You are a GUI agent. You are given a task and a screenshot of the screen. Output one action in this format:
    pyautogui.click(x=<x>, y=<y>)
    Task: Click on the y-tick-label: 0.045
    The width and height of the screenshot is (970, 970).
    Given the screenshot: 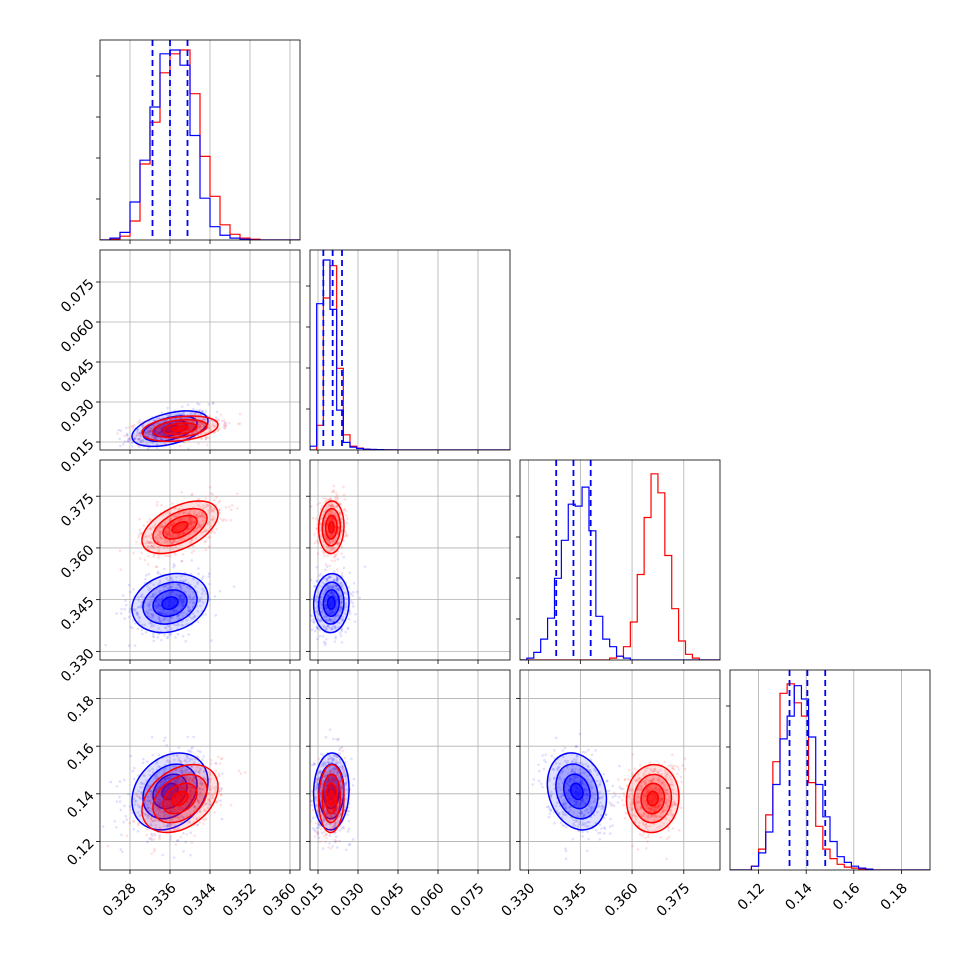 What is the action you would take?
    pyautogui.click(x=78, y=376)
    